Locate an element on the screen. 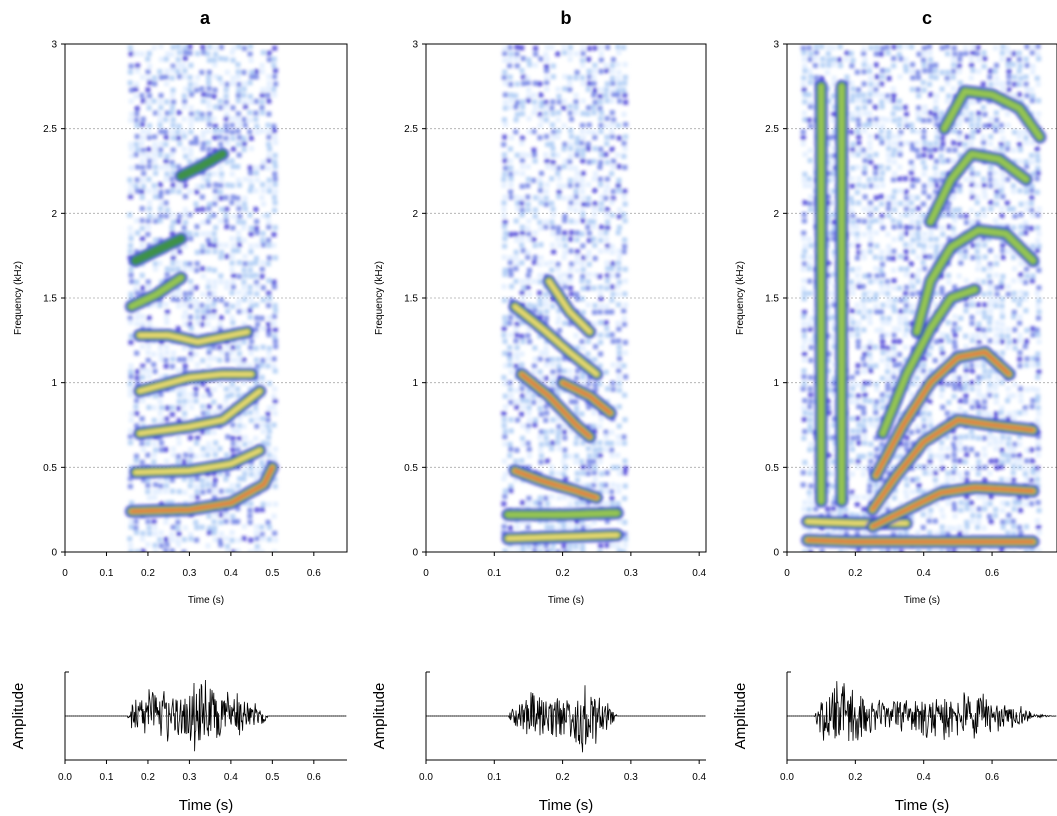 The image size is (1057, 816). panel-title: b is located at coordinates (566, 18).